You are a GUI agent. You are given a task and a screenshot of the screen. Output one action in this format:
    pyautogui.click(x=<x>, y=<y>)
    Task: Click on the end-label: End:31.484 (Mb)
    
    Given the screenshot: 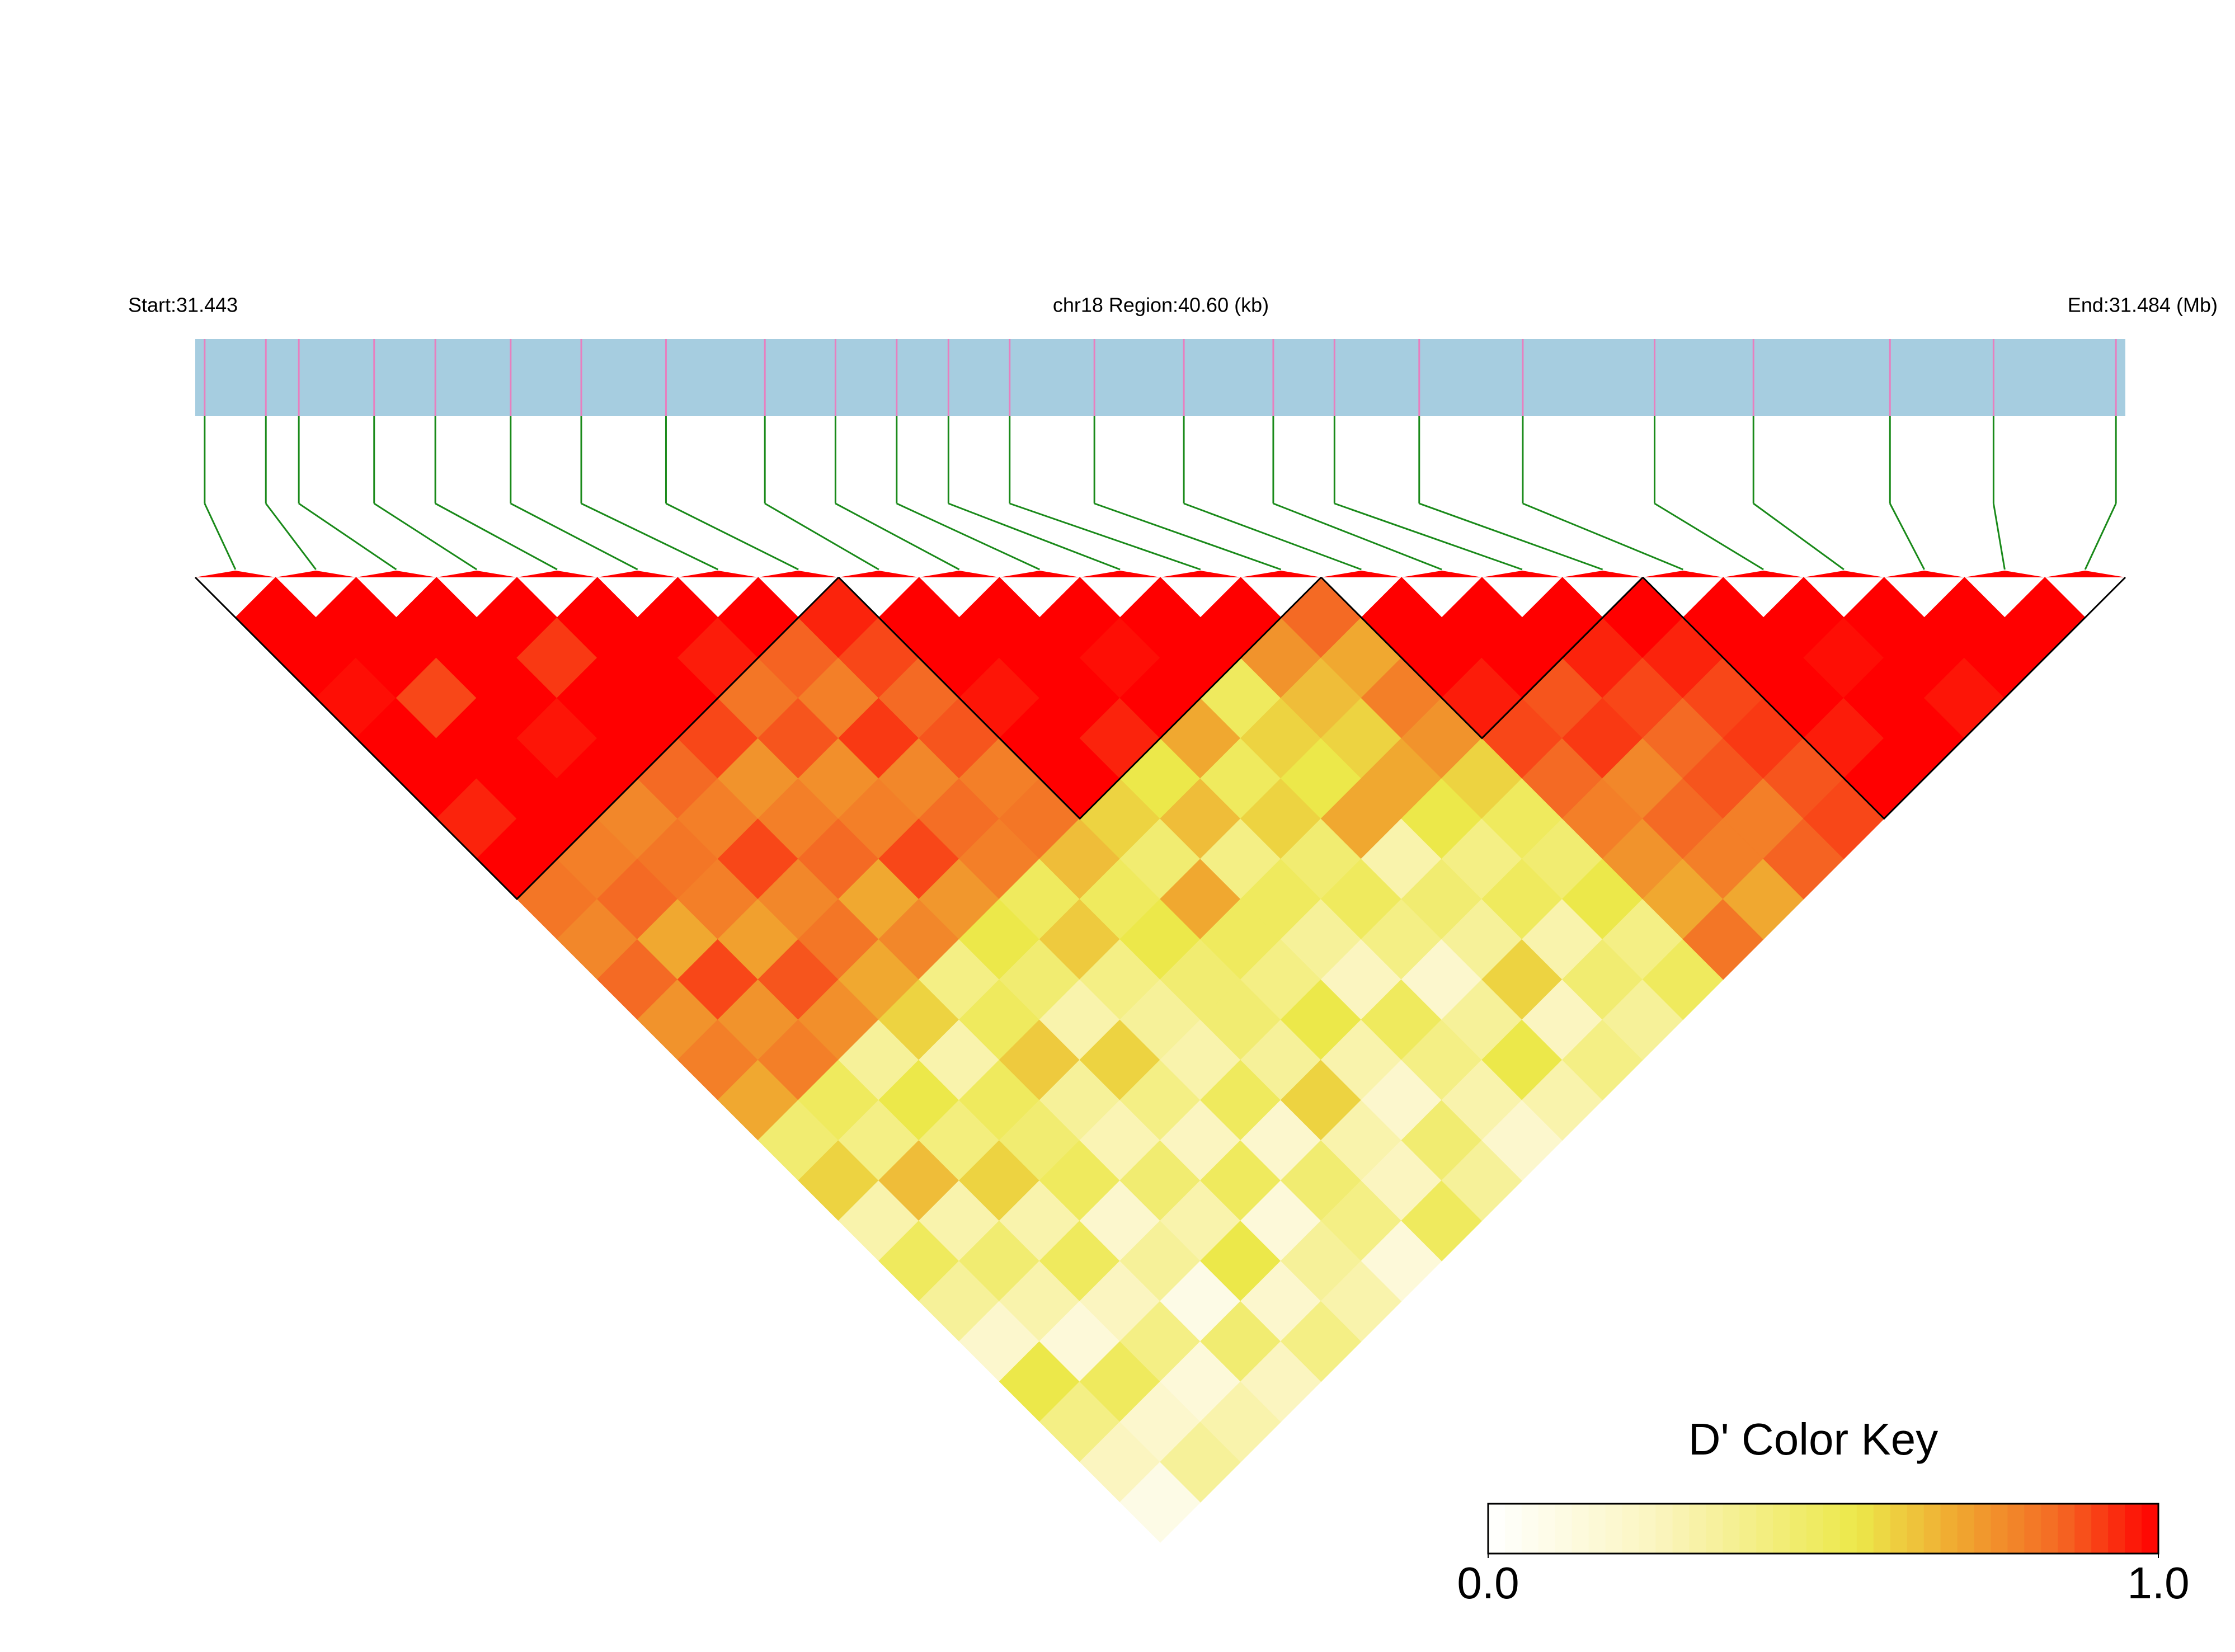 What is the action you would take?
    pyautogui.click(x=2143, y=306)
    